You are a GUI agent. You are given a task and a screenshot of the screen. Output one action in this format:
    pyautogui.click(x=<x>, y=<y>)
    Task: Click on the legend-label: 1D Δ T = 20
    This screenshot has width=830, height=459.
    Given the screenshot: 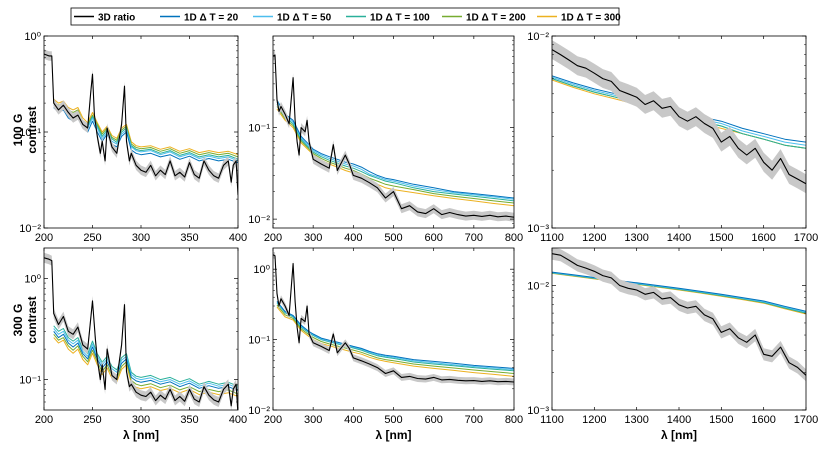 What is the action you would take?
    pyautogui.click(x=211, y=18)
    